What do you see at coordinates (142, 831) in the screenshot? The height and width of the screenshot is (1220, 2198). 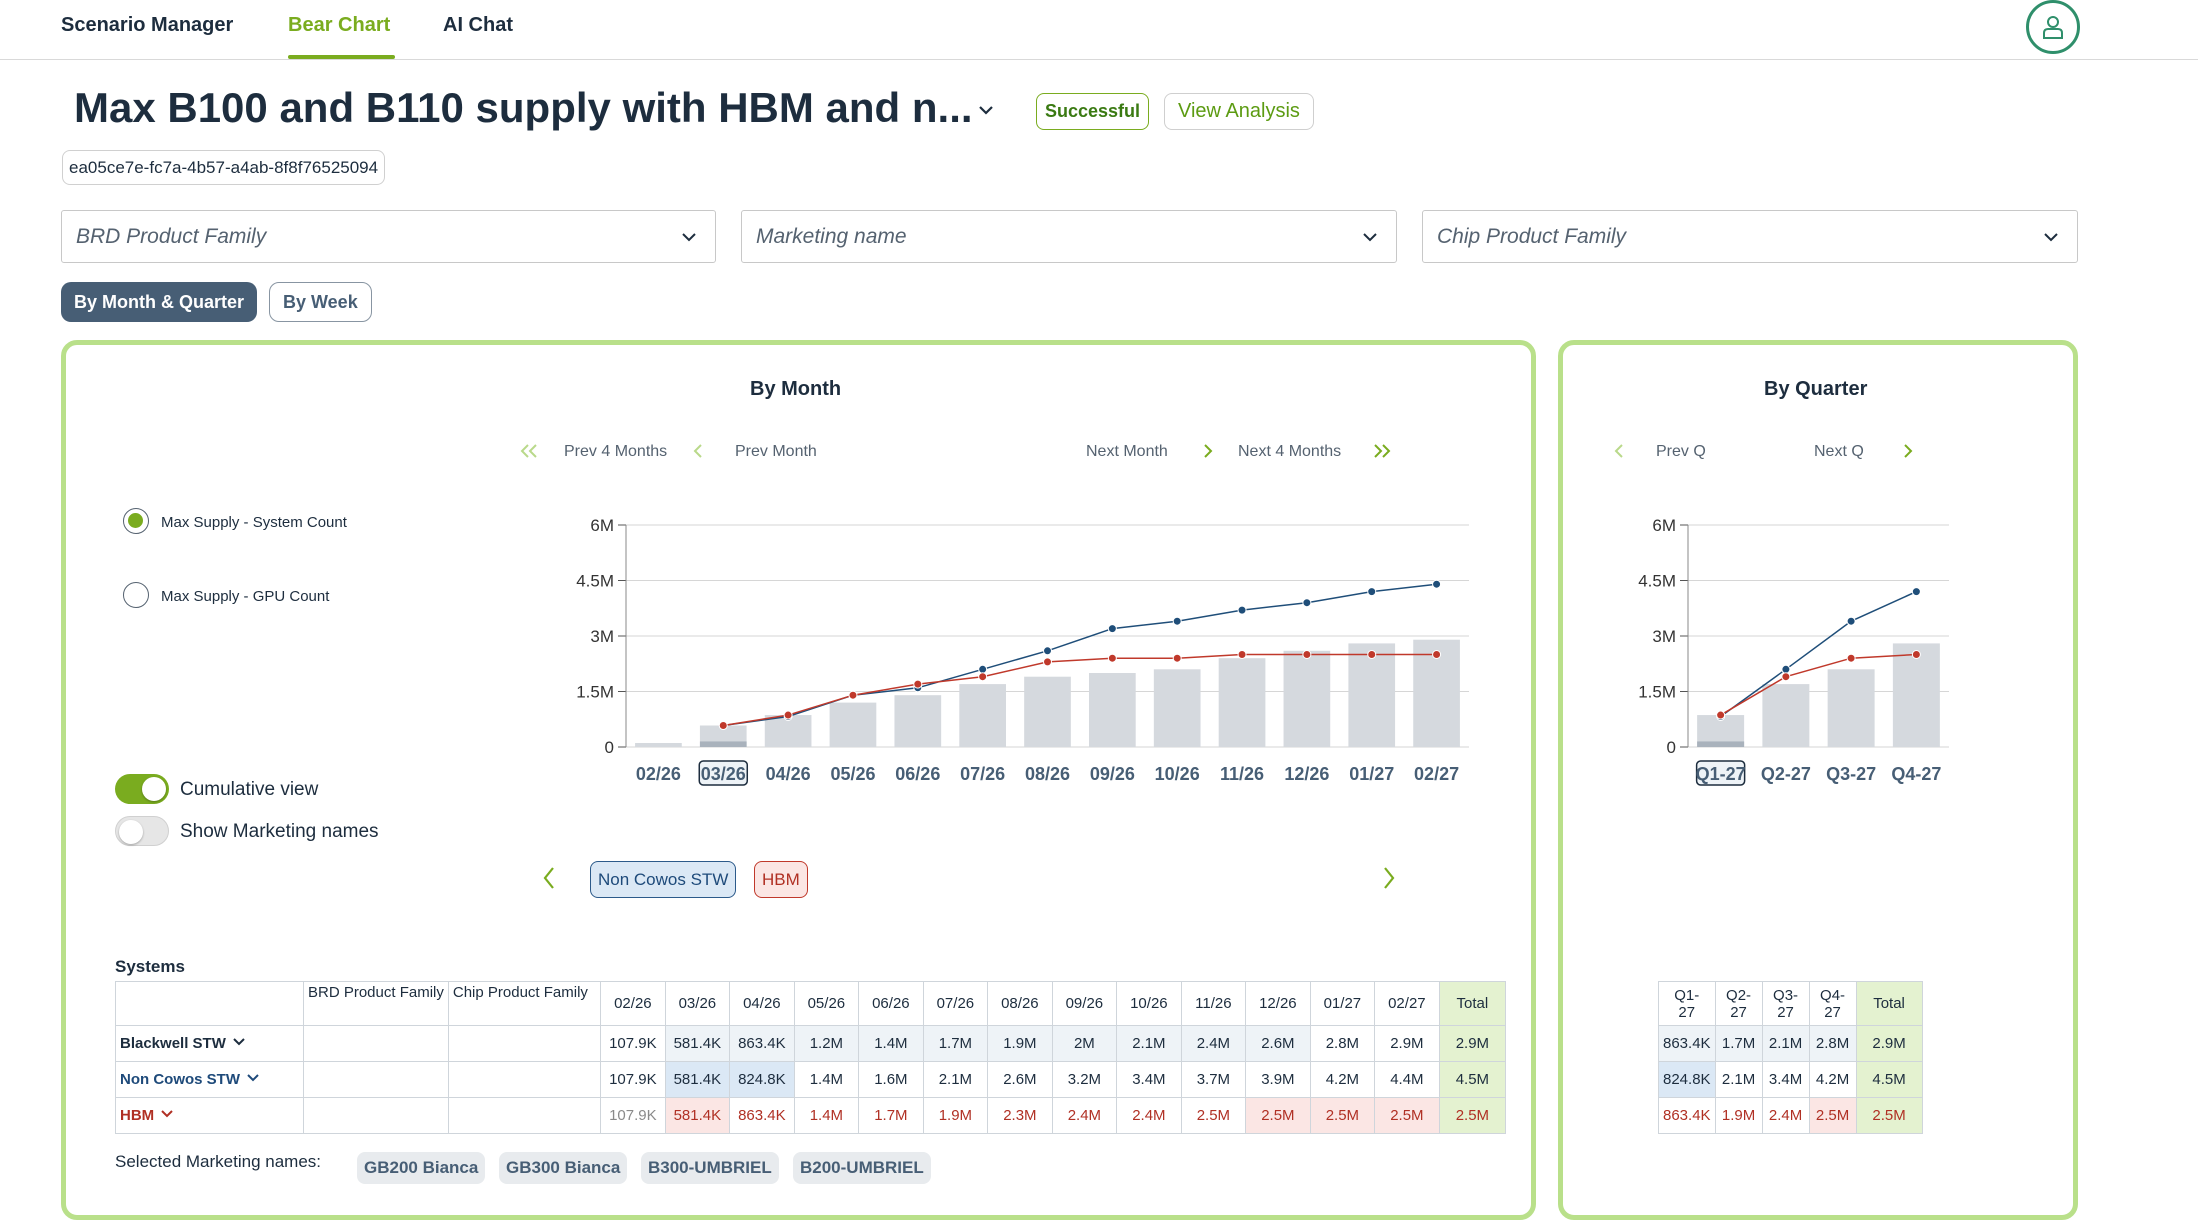 I see `show-marketing-names-toggle` at bounding box center [142, 831].